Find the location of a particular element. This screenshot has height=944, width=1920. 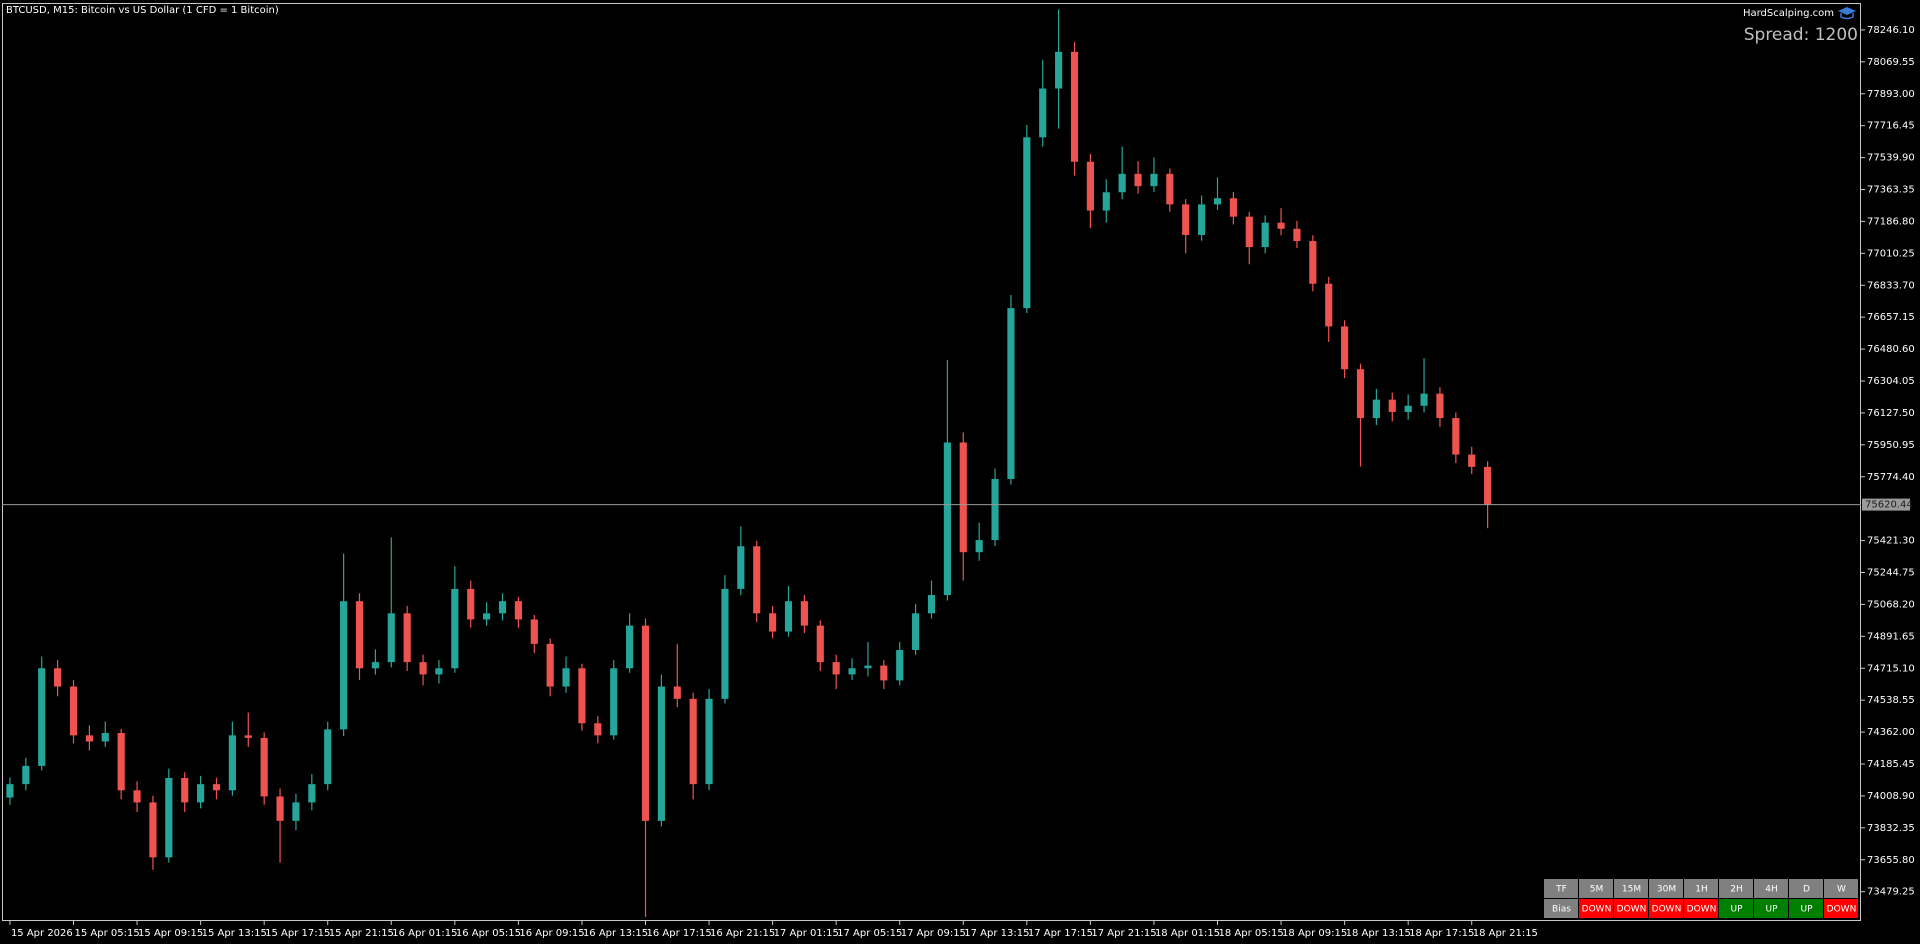

x-tick-label: 15 Apr 13:15 is located at coordinates (234, 933).